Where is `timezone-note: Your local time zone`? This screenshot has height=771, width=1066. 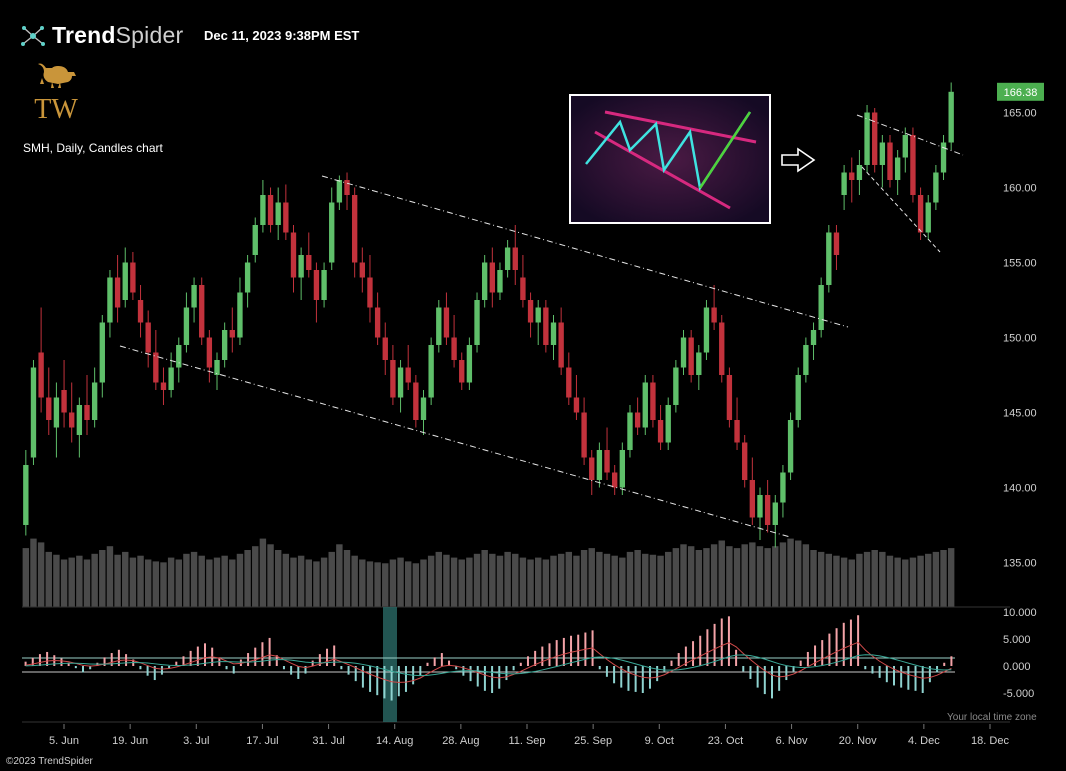 timezone-note: Your local time zone is located at coordinates (992, 717).